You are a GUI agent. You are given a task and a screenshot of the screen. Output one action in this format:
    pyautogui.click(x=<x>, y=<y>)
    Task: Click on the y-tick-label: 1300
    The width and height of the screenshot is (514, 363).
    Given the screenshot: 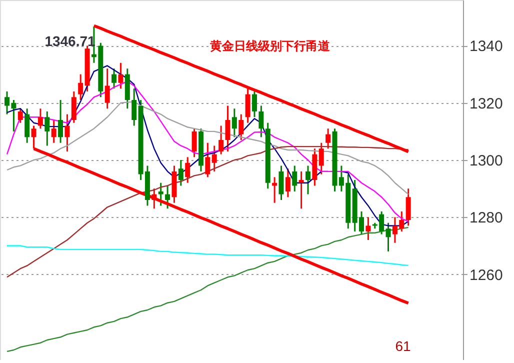 What is the action you would take?
    pyautogui.click(x=486, y=161)
    